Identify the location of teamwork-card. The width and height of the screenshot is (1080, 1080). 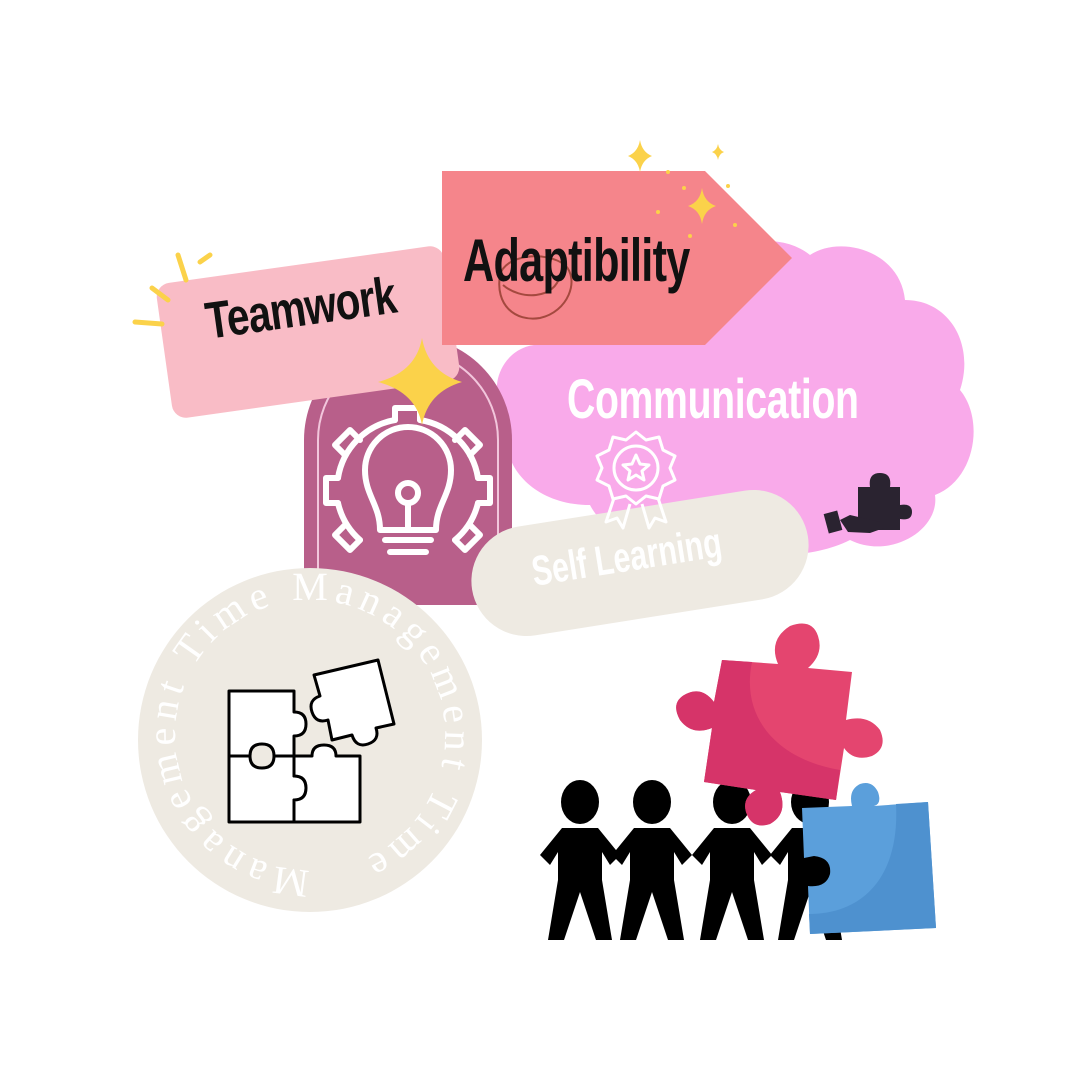
(308, 332).